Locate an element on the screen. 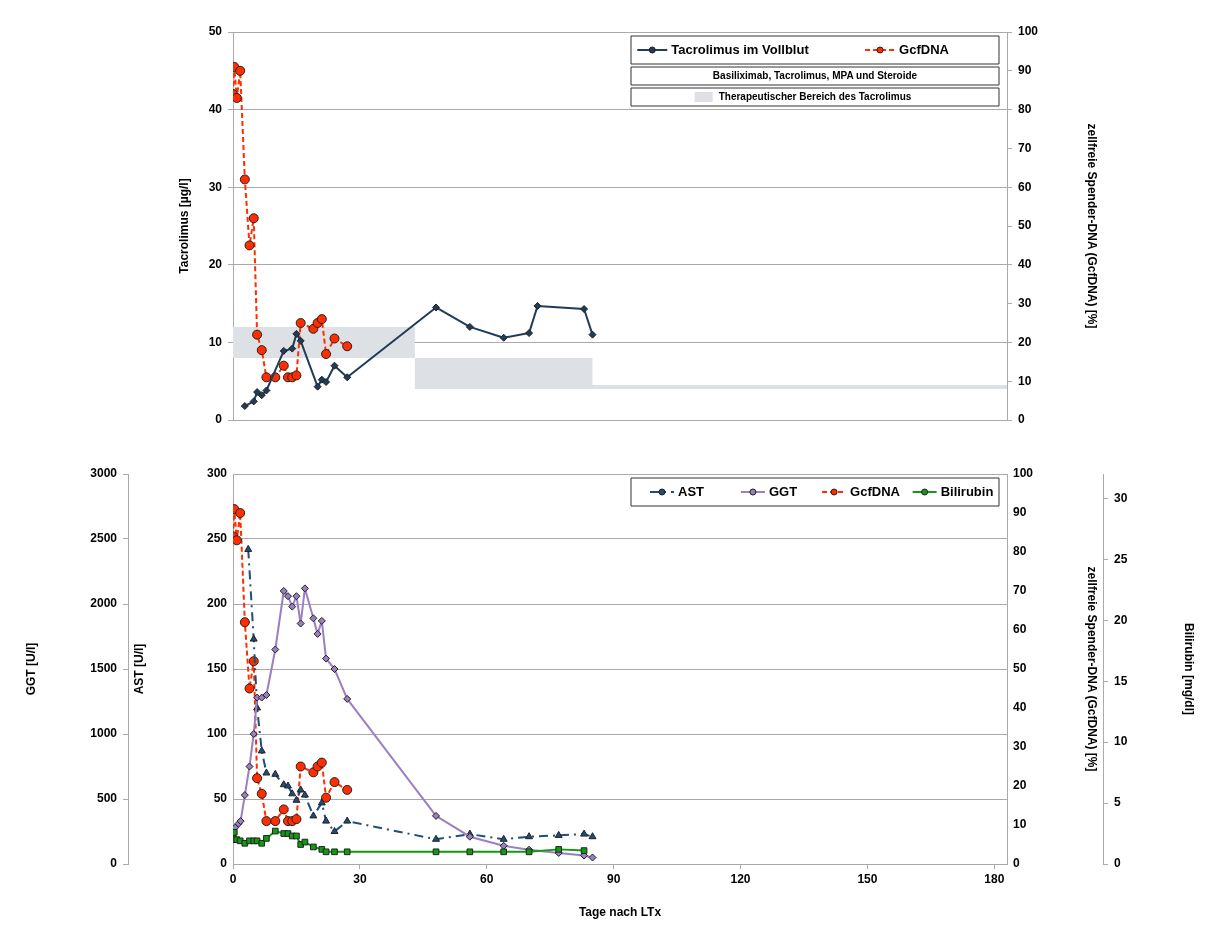 Image resolution: width=1231 pixels, height=934 pixels. x-tick-label: 120 is located at coordinates (740, 878).